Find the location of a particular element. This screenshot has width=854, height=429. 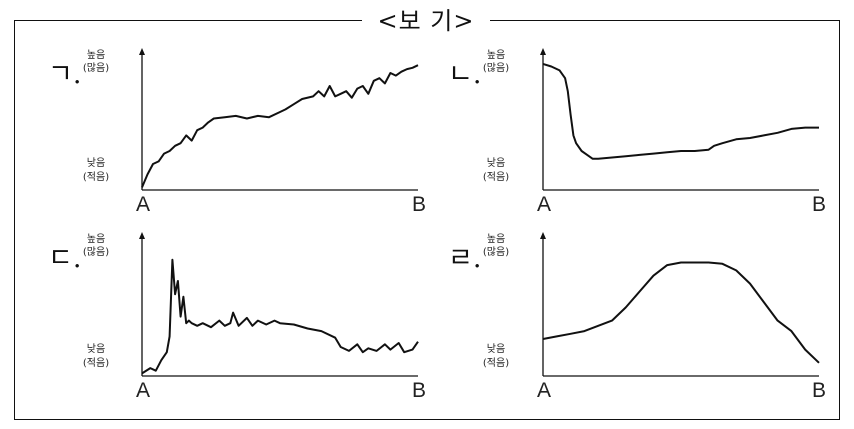

box-title: <보 기> is located at coordinates (426, 21).